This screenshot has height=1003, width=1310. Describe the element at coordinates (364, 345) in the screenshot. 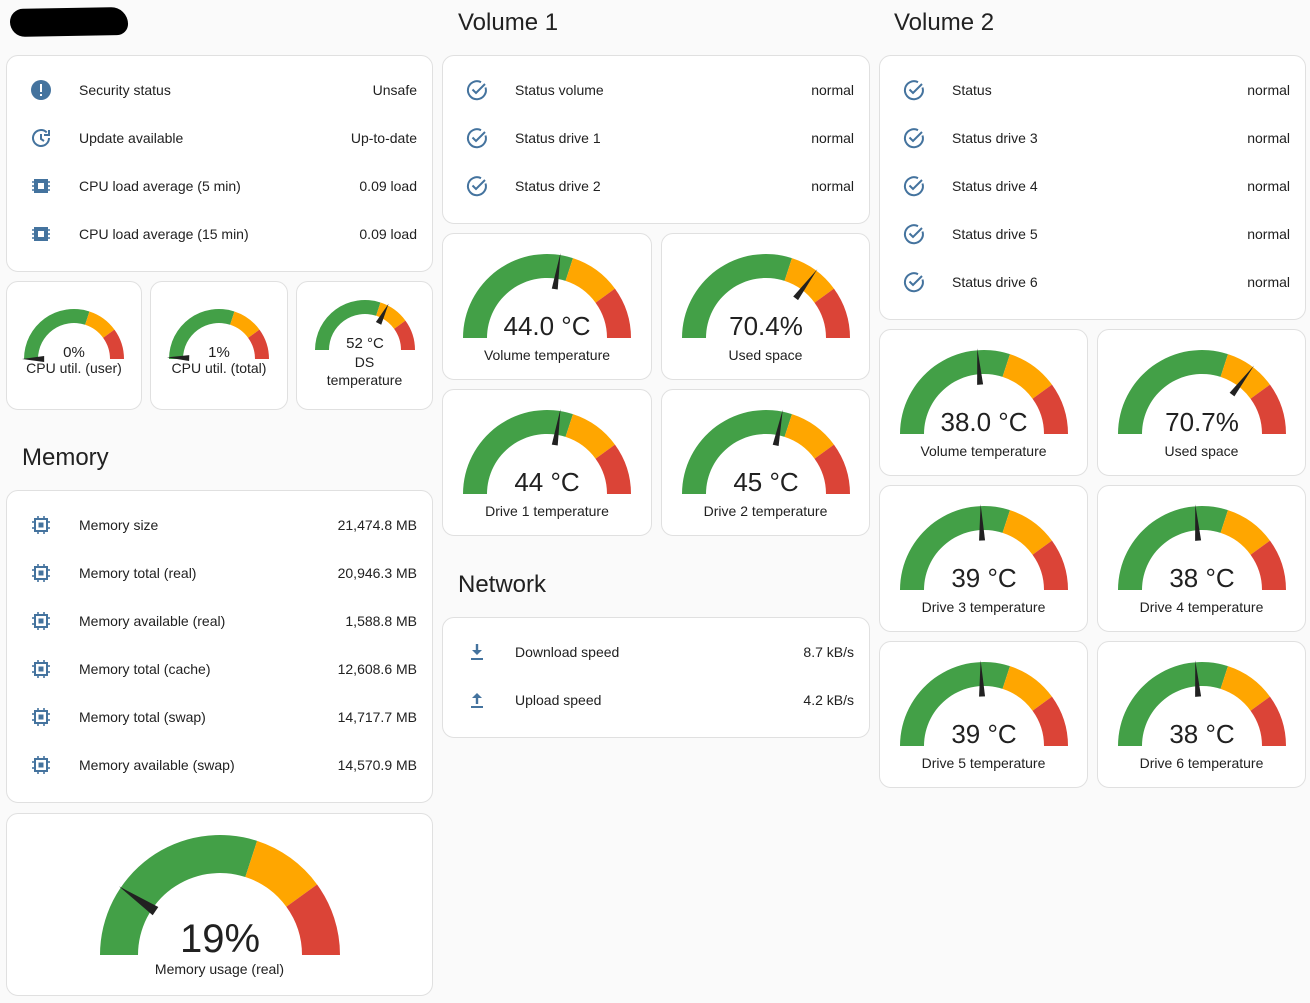

I see `gauge-card-ds-temp: 52 °C DS temperature` at that location.